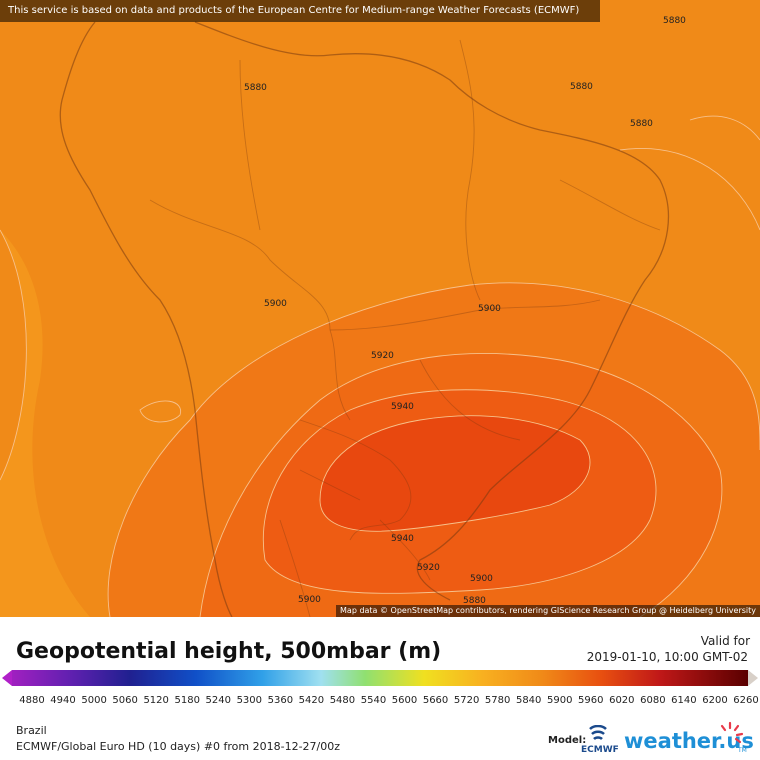 The image size is (760, 760). Describe the element at coordinates (94, 700) in the screenshot. I see `scale-tick-label: 5000` at that location.